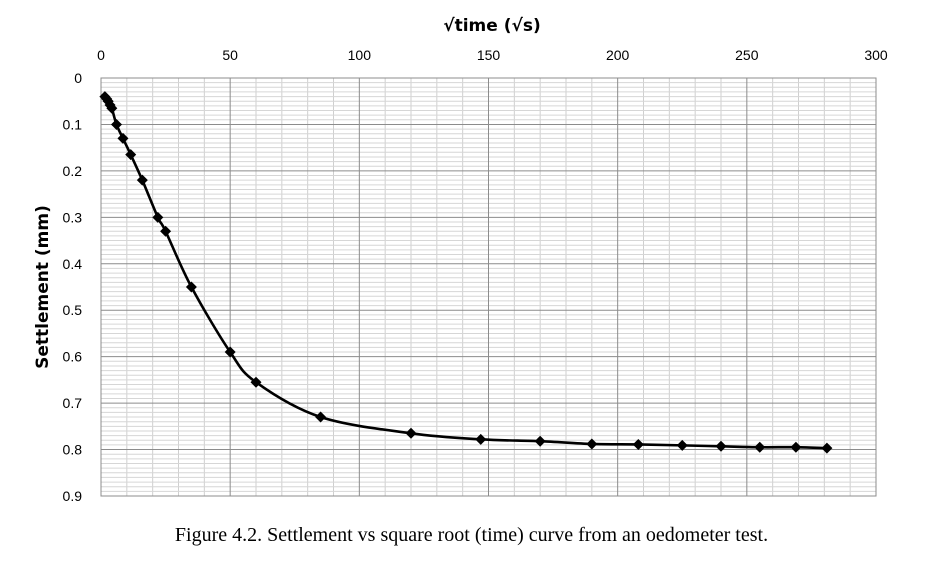  Describe the element at coordinates (73, 450) in the screenshot. I see `y-tick-label: 0.8` at that location.